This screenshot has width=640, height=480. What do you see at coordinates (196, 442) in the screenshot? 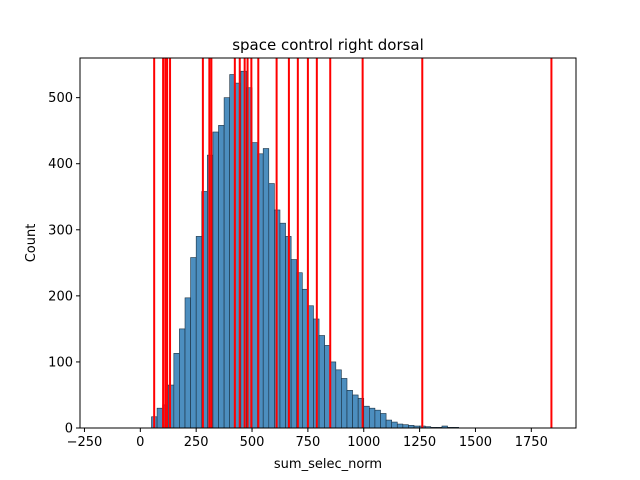
I see `x-tick-label: 250` at bounding box center [196, 442].